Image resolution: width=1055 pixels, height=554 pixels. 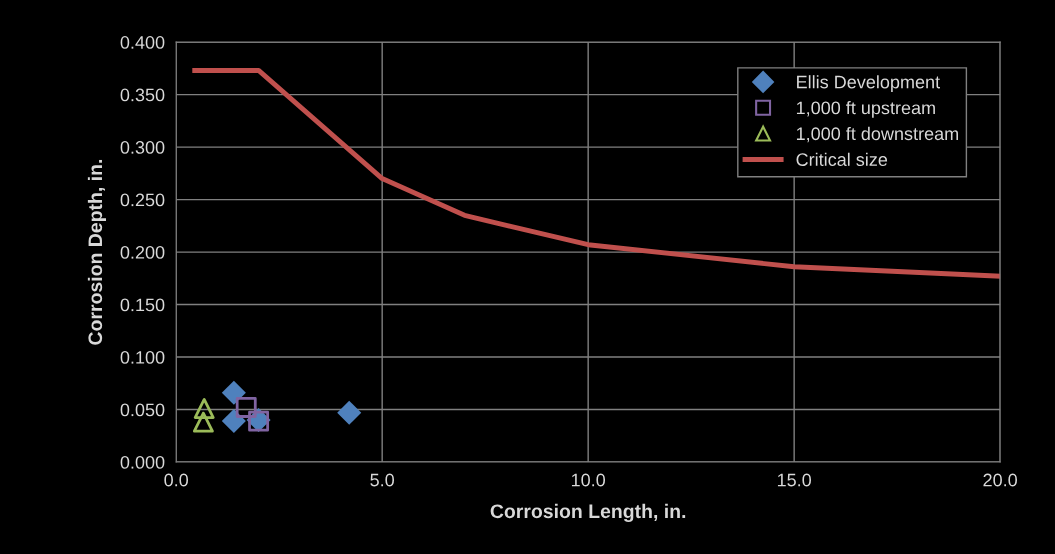 What do you see at coordinates (142, 95) in the screenshot?
I see `y-tick-label: 0.350` at bounding box center [142, 95].